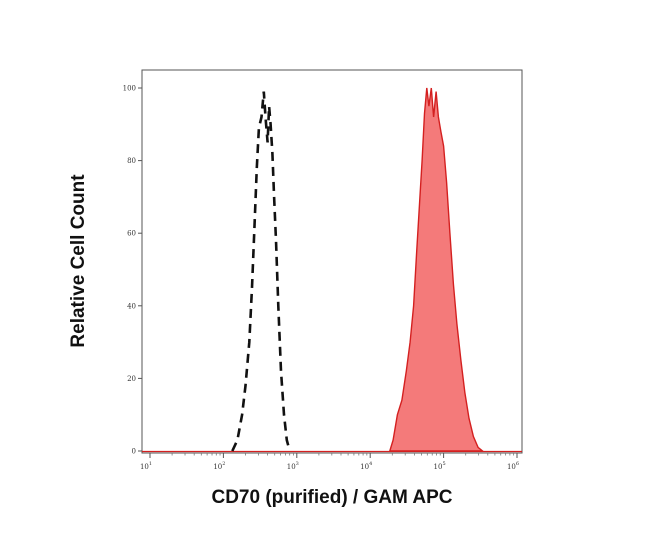 The width and height of the screenshot is (650, 535). Describe the element at coordinates (331, 497) in the screenshot. I see `x-axis-title: CD70 (purified) / GAM APC` at that location.